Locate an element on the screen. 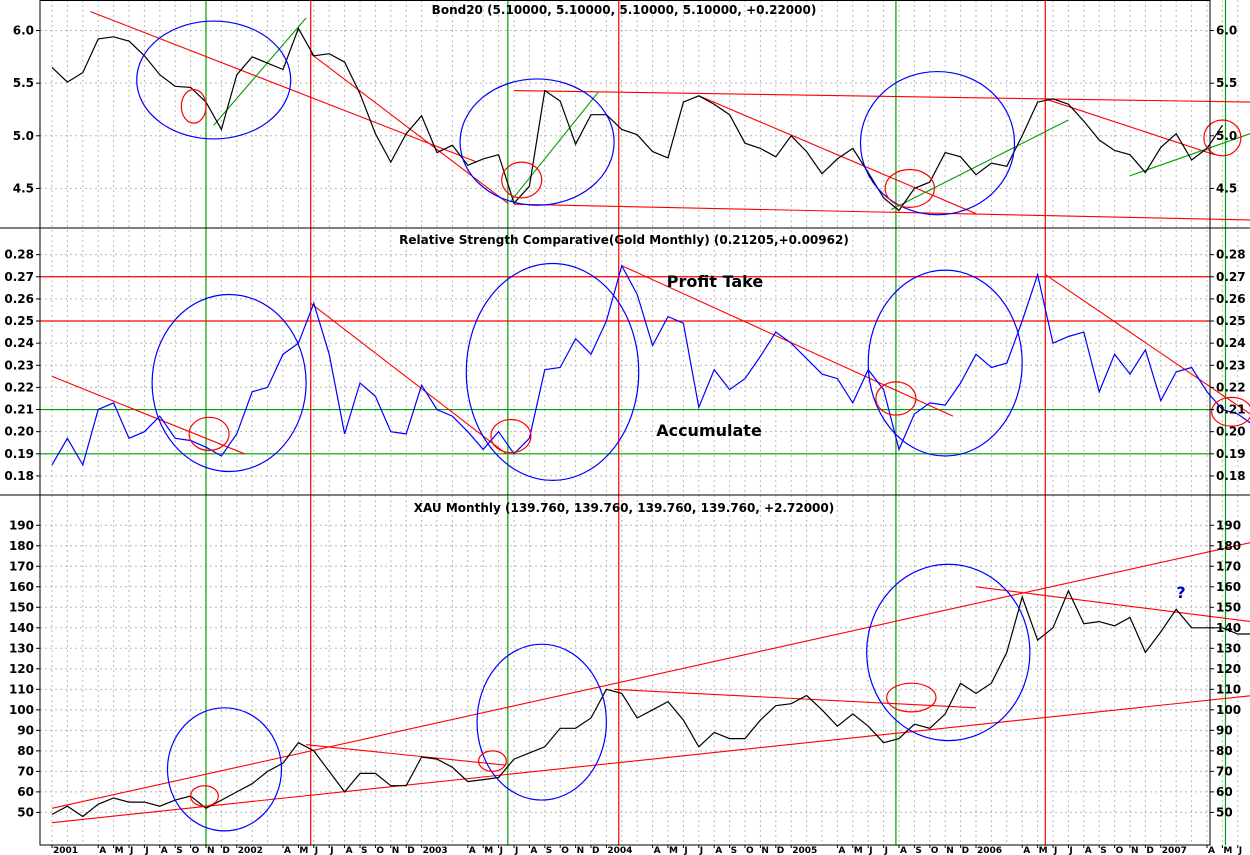  y-tick-label-left: 160 is located at coordinates (21, 587).